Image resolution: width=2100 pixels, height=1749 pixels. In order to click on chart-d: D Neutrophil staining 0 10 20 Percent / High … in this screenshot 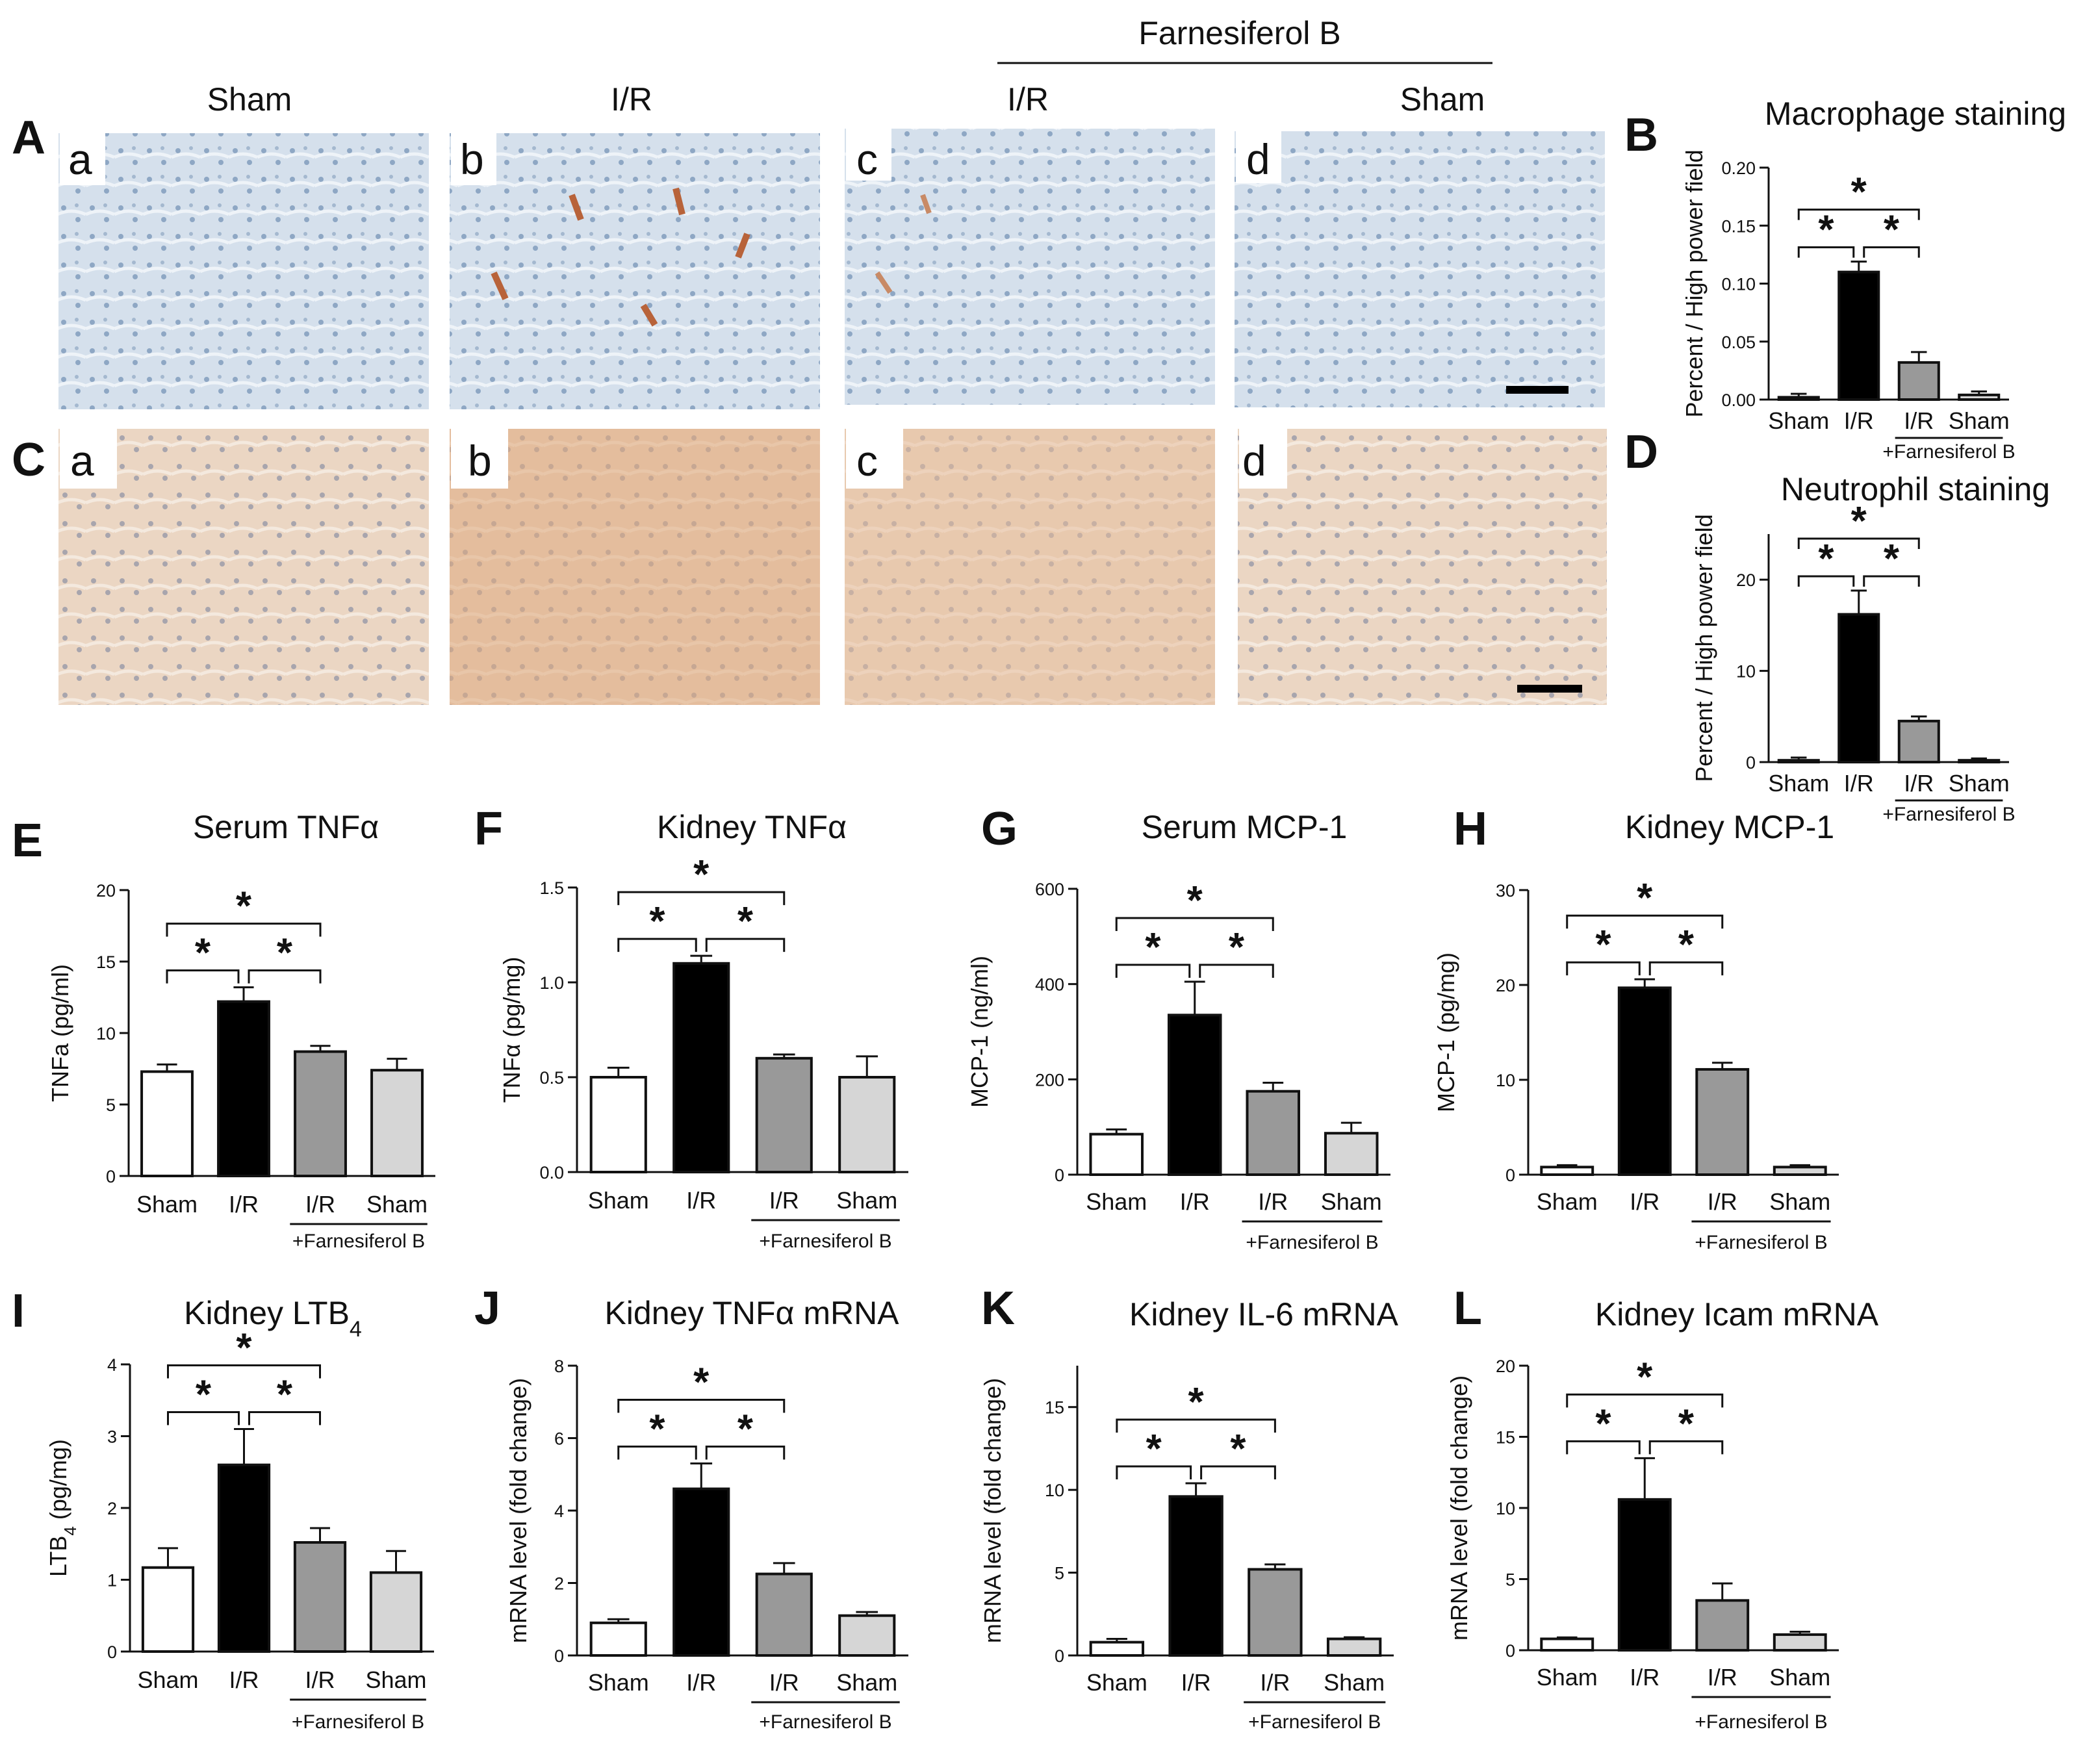, I will do `click(1837, 625)`.